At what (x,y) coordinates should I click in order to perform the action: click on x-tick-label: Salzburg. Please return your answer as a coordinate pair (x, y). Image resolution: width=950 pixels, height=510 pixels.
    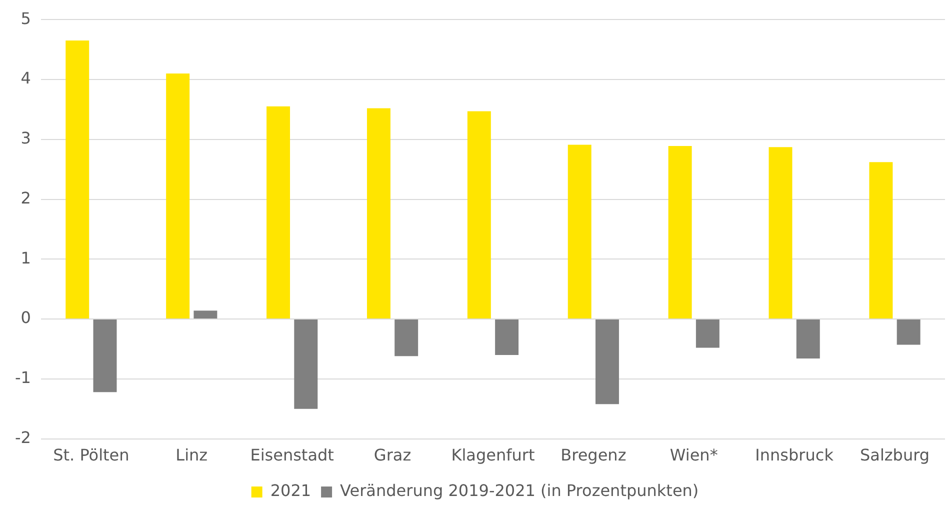
    Looking at the image, I should click on (895, 455).